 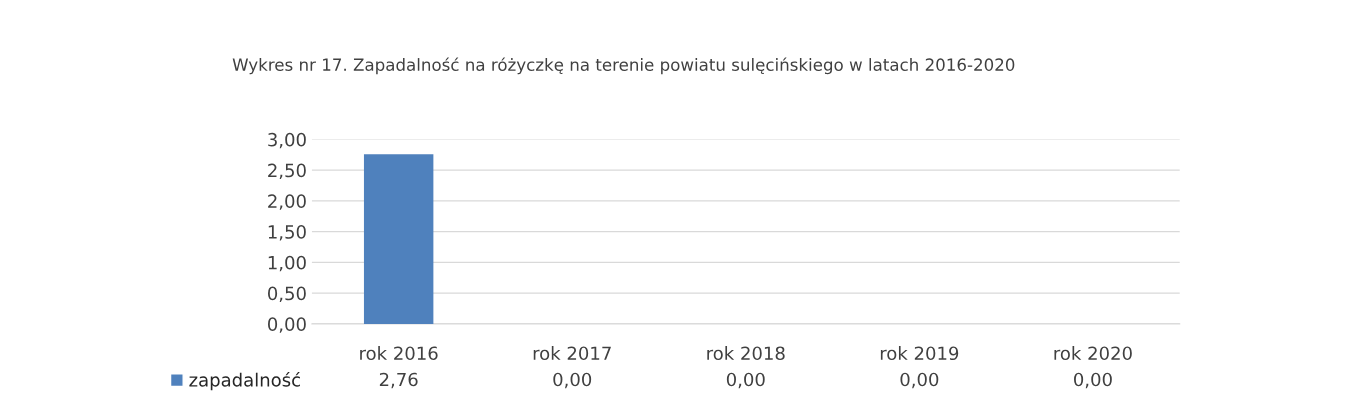 I want to click on x-tick-label: rok 2019, so click(x=919, y=353).